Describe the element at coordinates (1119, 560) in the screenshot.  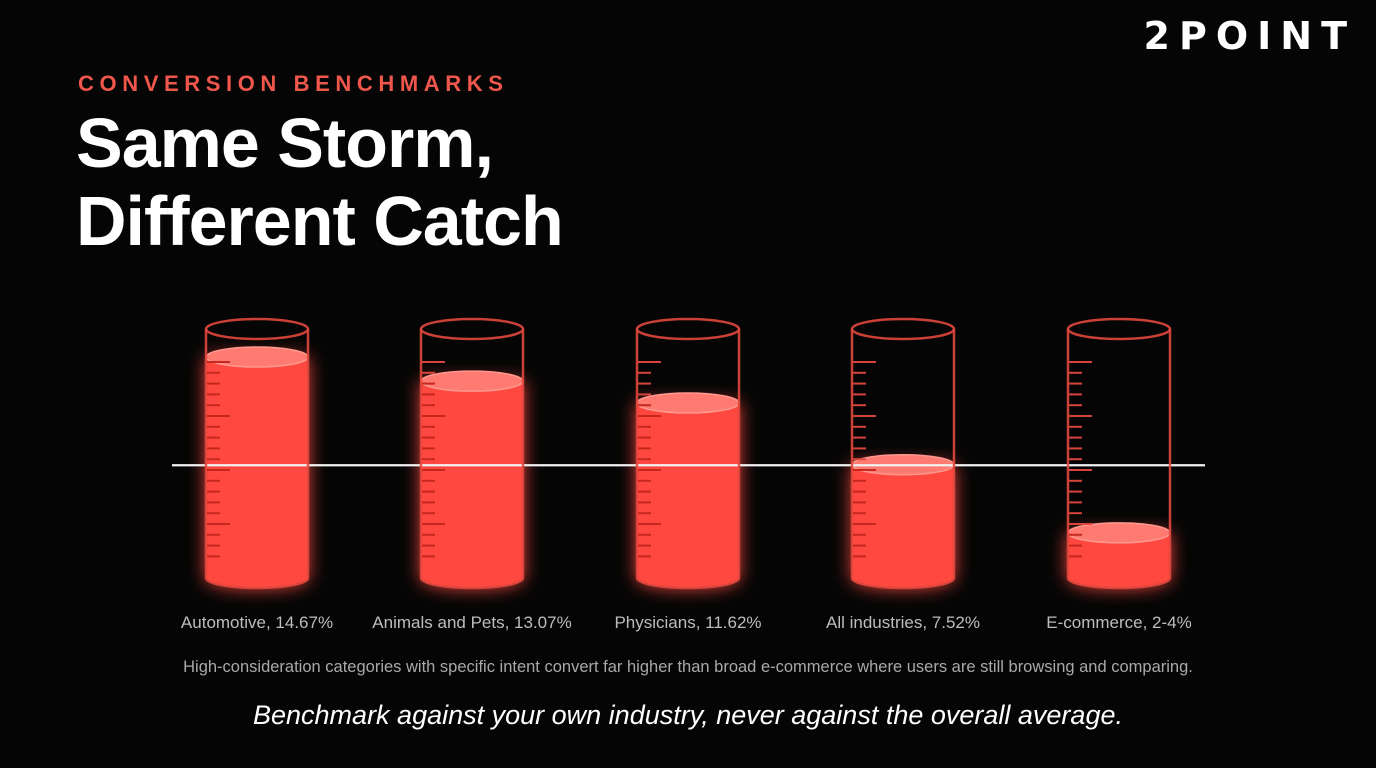
I see `bar-e-commerce` at that location.